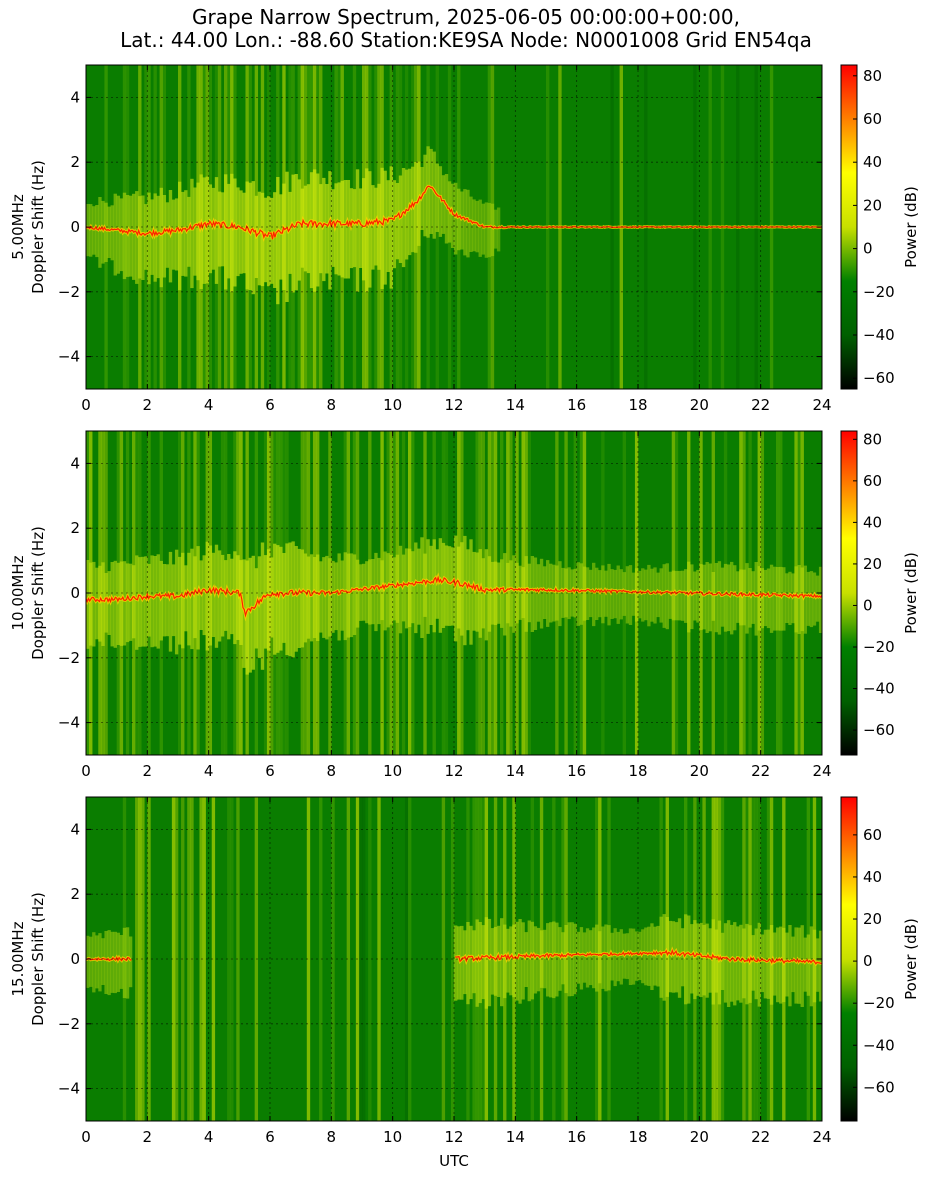 Image resolution: width=932 pixels, height=1178 pixels. What do you see at coordinates (75, 959) in the screenshot?
I see `y-tick-label: 0` at bounding box center [75, 959].